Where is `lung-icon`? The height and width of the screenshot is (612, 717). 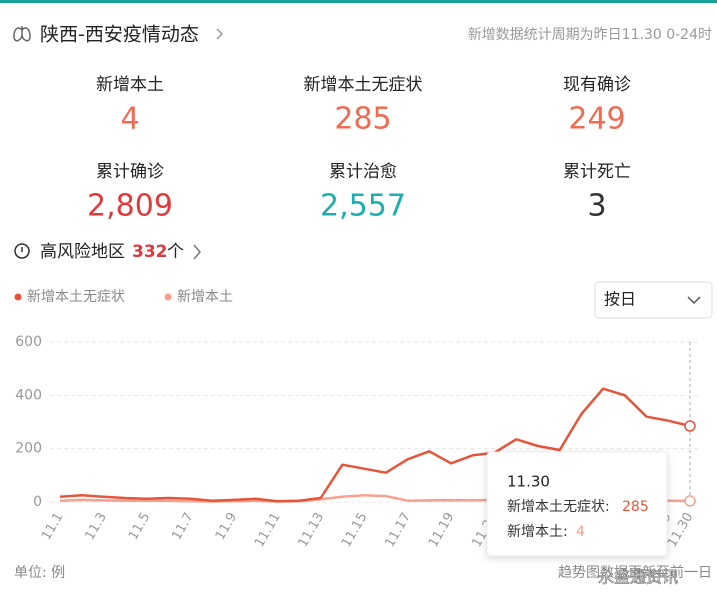
lung-icon is located at coordinates (22, 34).